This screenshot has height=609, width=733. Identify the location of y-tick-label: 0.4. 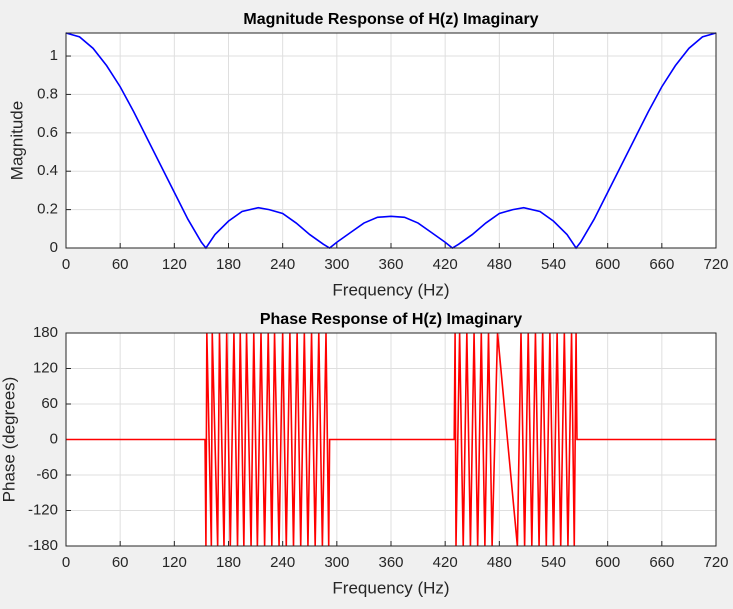
(47, 170).